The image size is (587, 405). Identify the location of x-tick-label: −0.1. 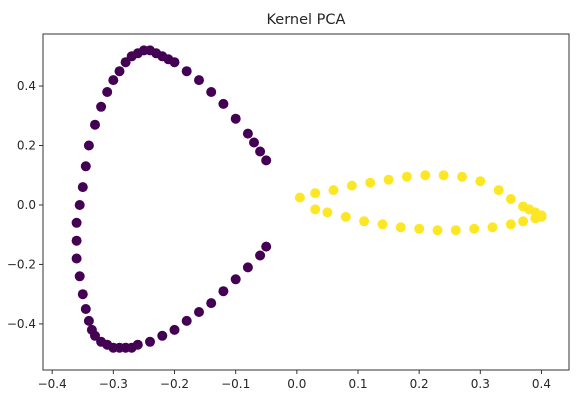
(235, 384).